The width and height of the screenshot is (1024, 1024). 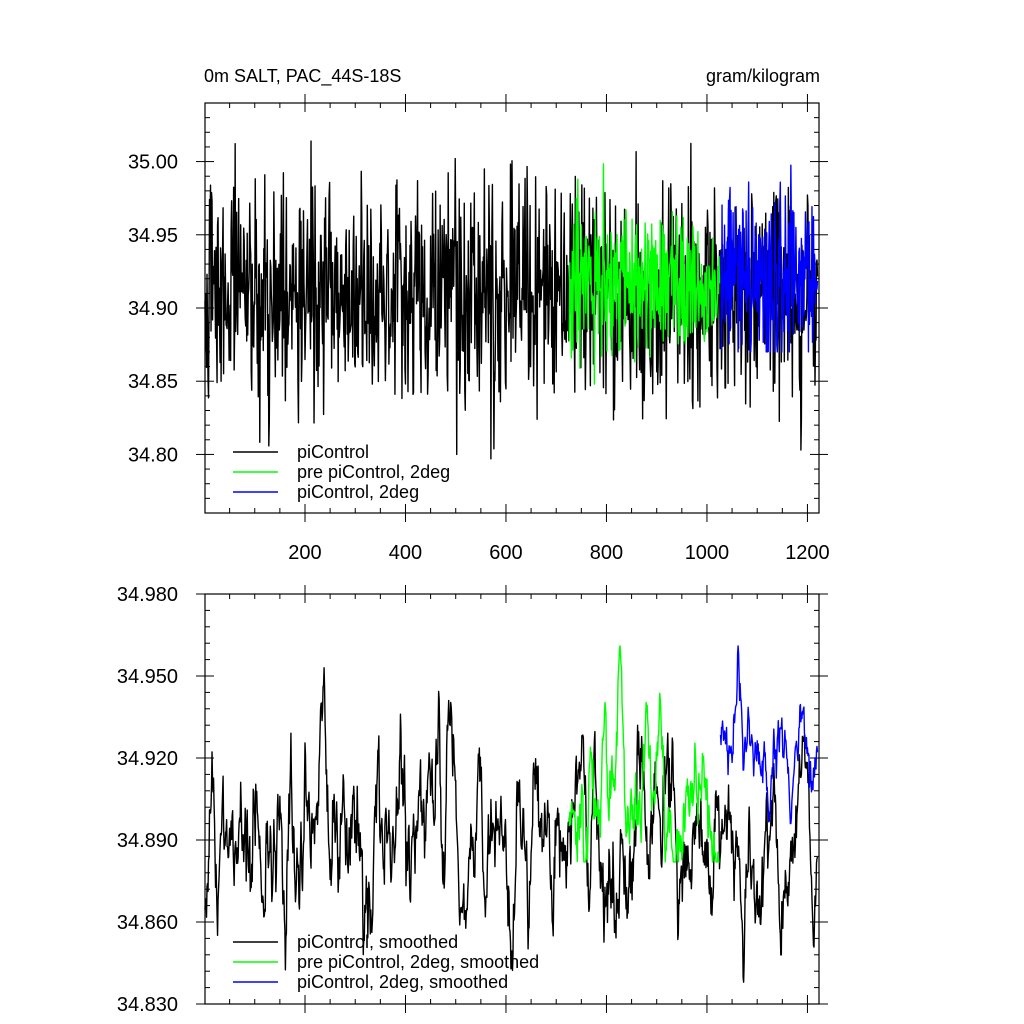 What do you see at coordinates (418, 962) in the screenshot?
I see `bottom-legend-label-2: pre piControl, 2deg, smoothed` at bounding box center [418, 962].